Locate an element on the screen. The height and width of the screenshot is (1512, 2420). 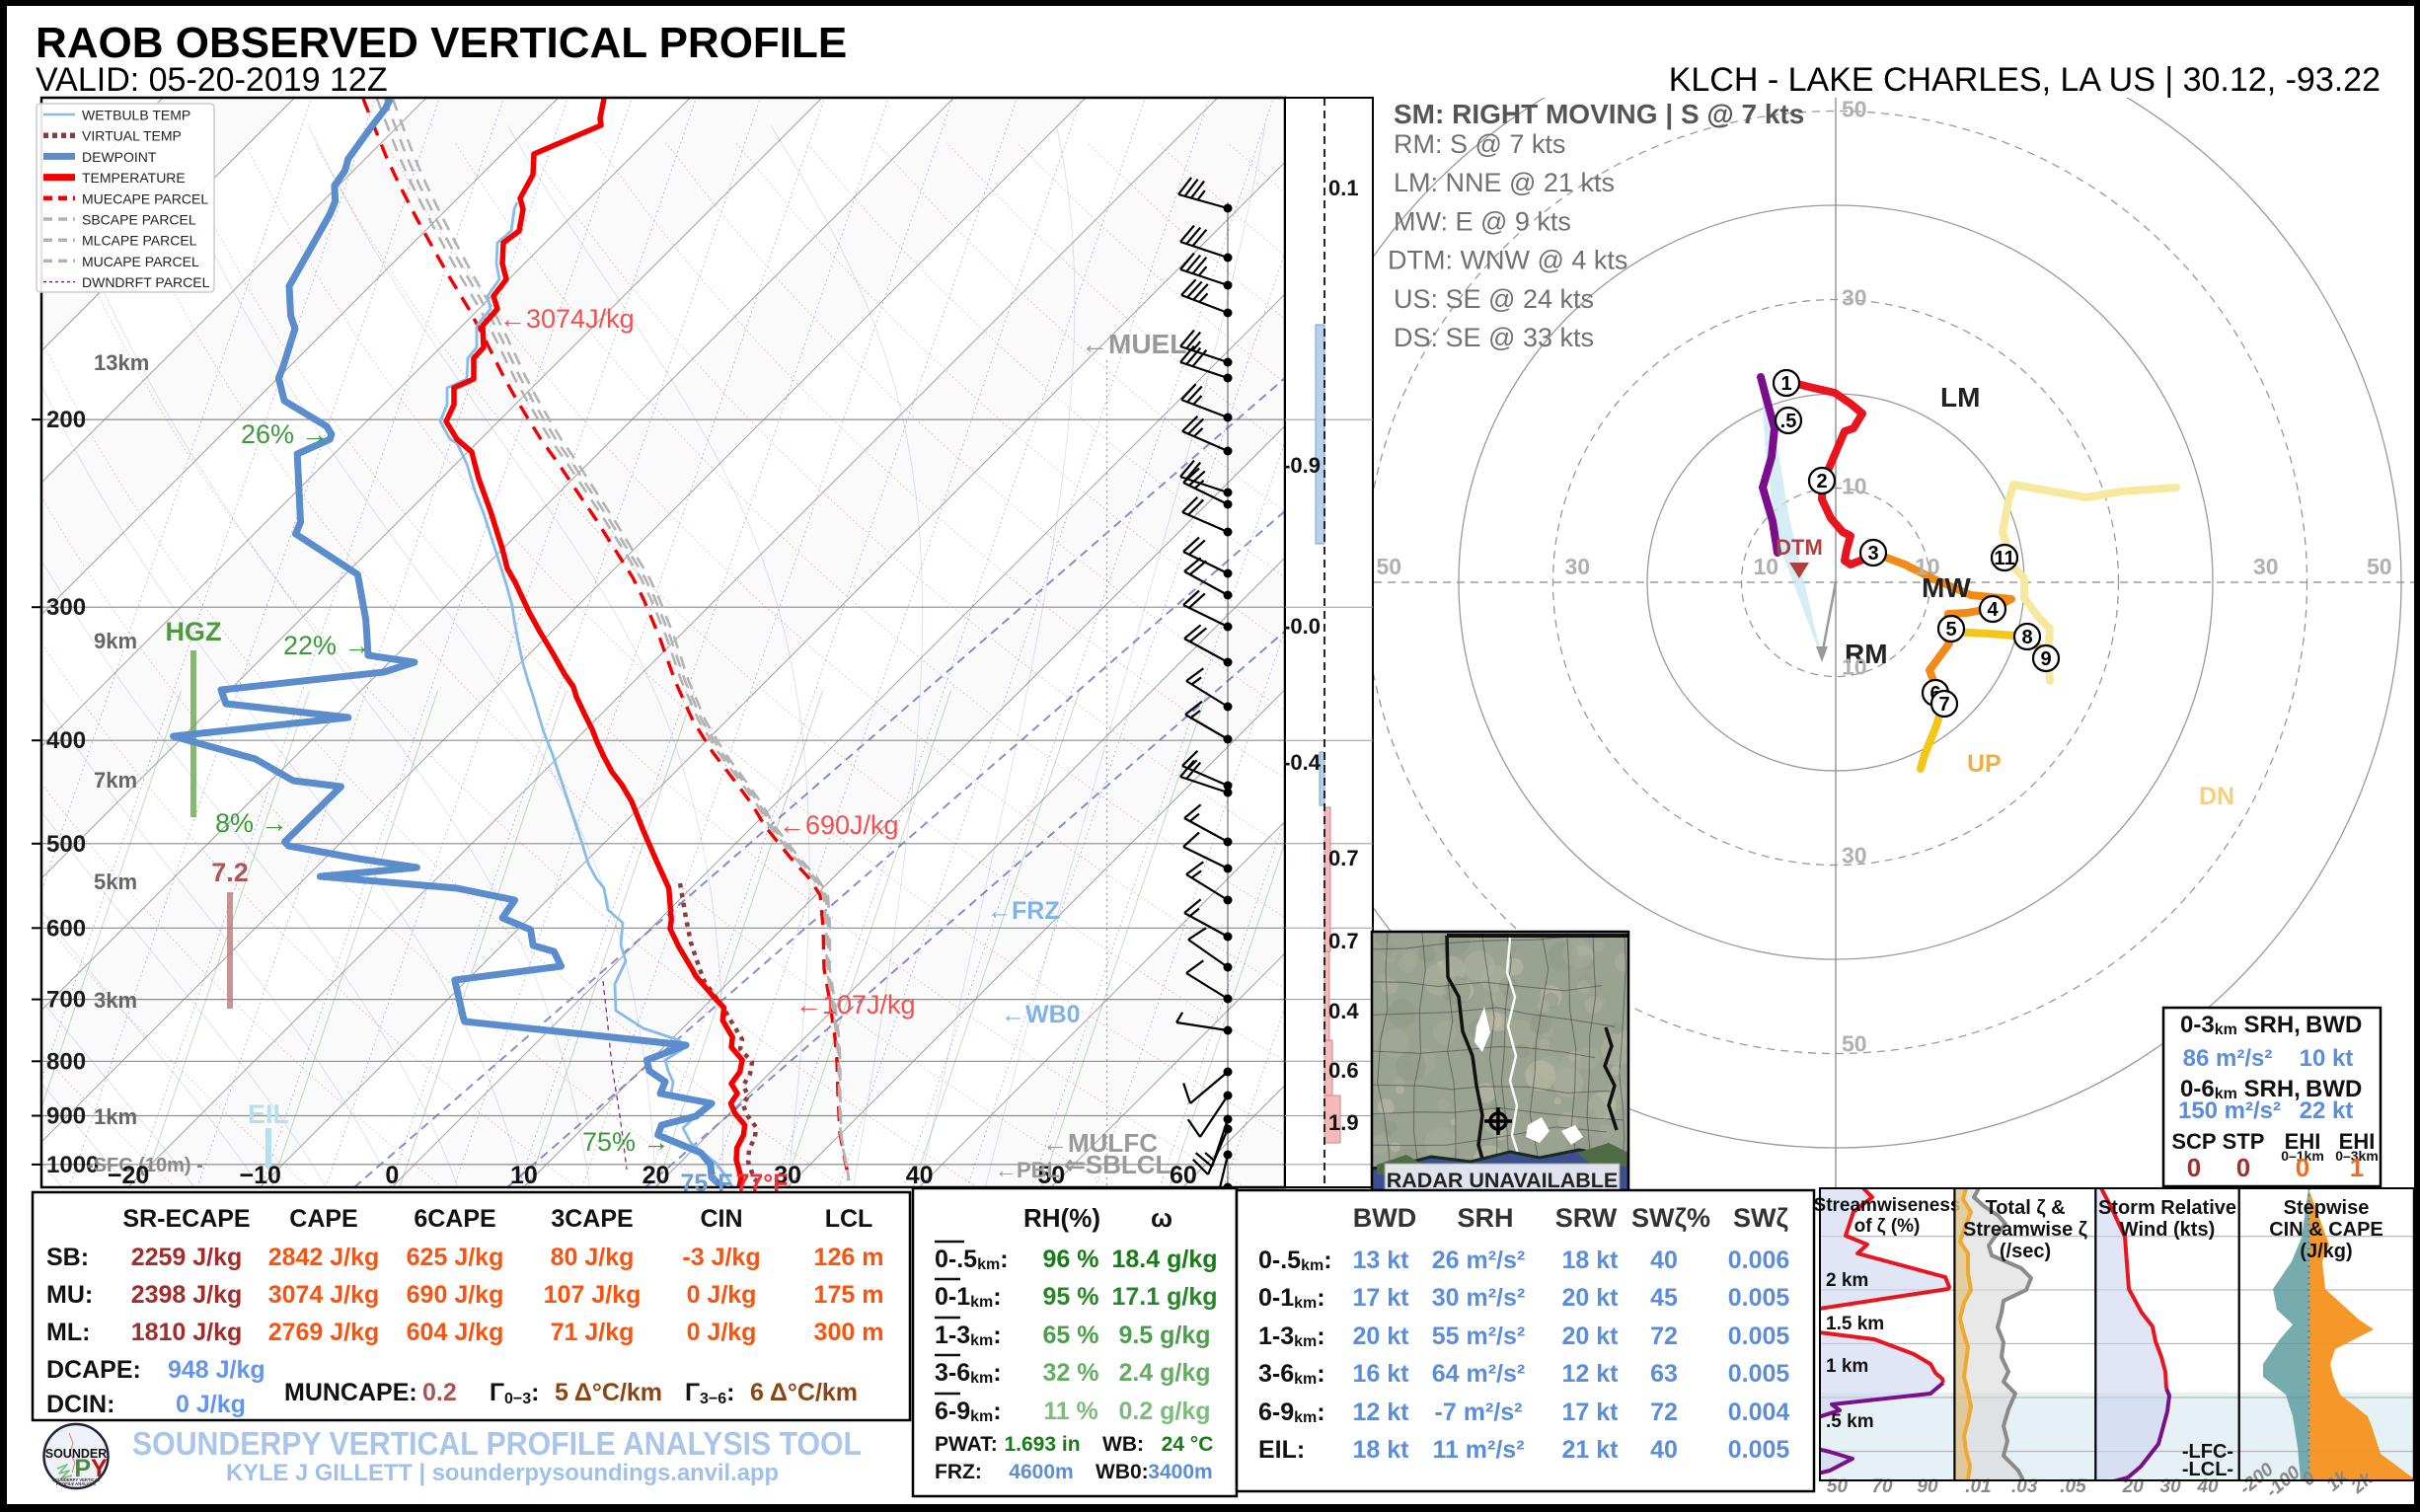
svg-text: 0-3km SRH, is located at coordinates (2240, 1025).